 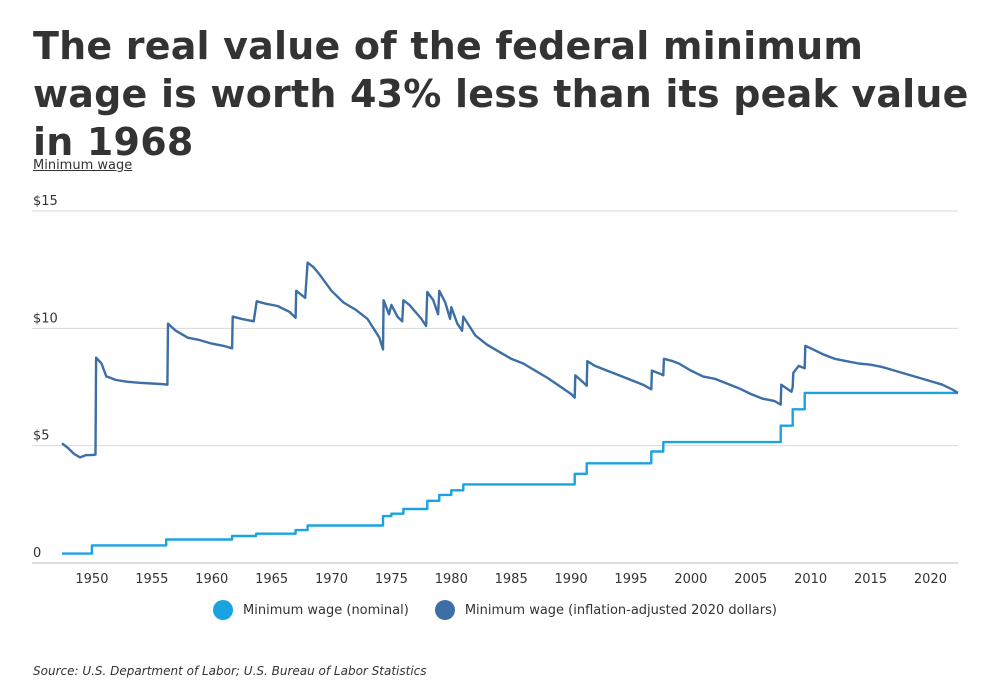 I want to click on y-tick-label-15: $15, so click(x=45, y=201).